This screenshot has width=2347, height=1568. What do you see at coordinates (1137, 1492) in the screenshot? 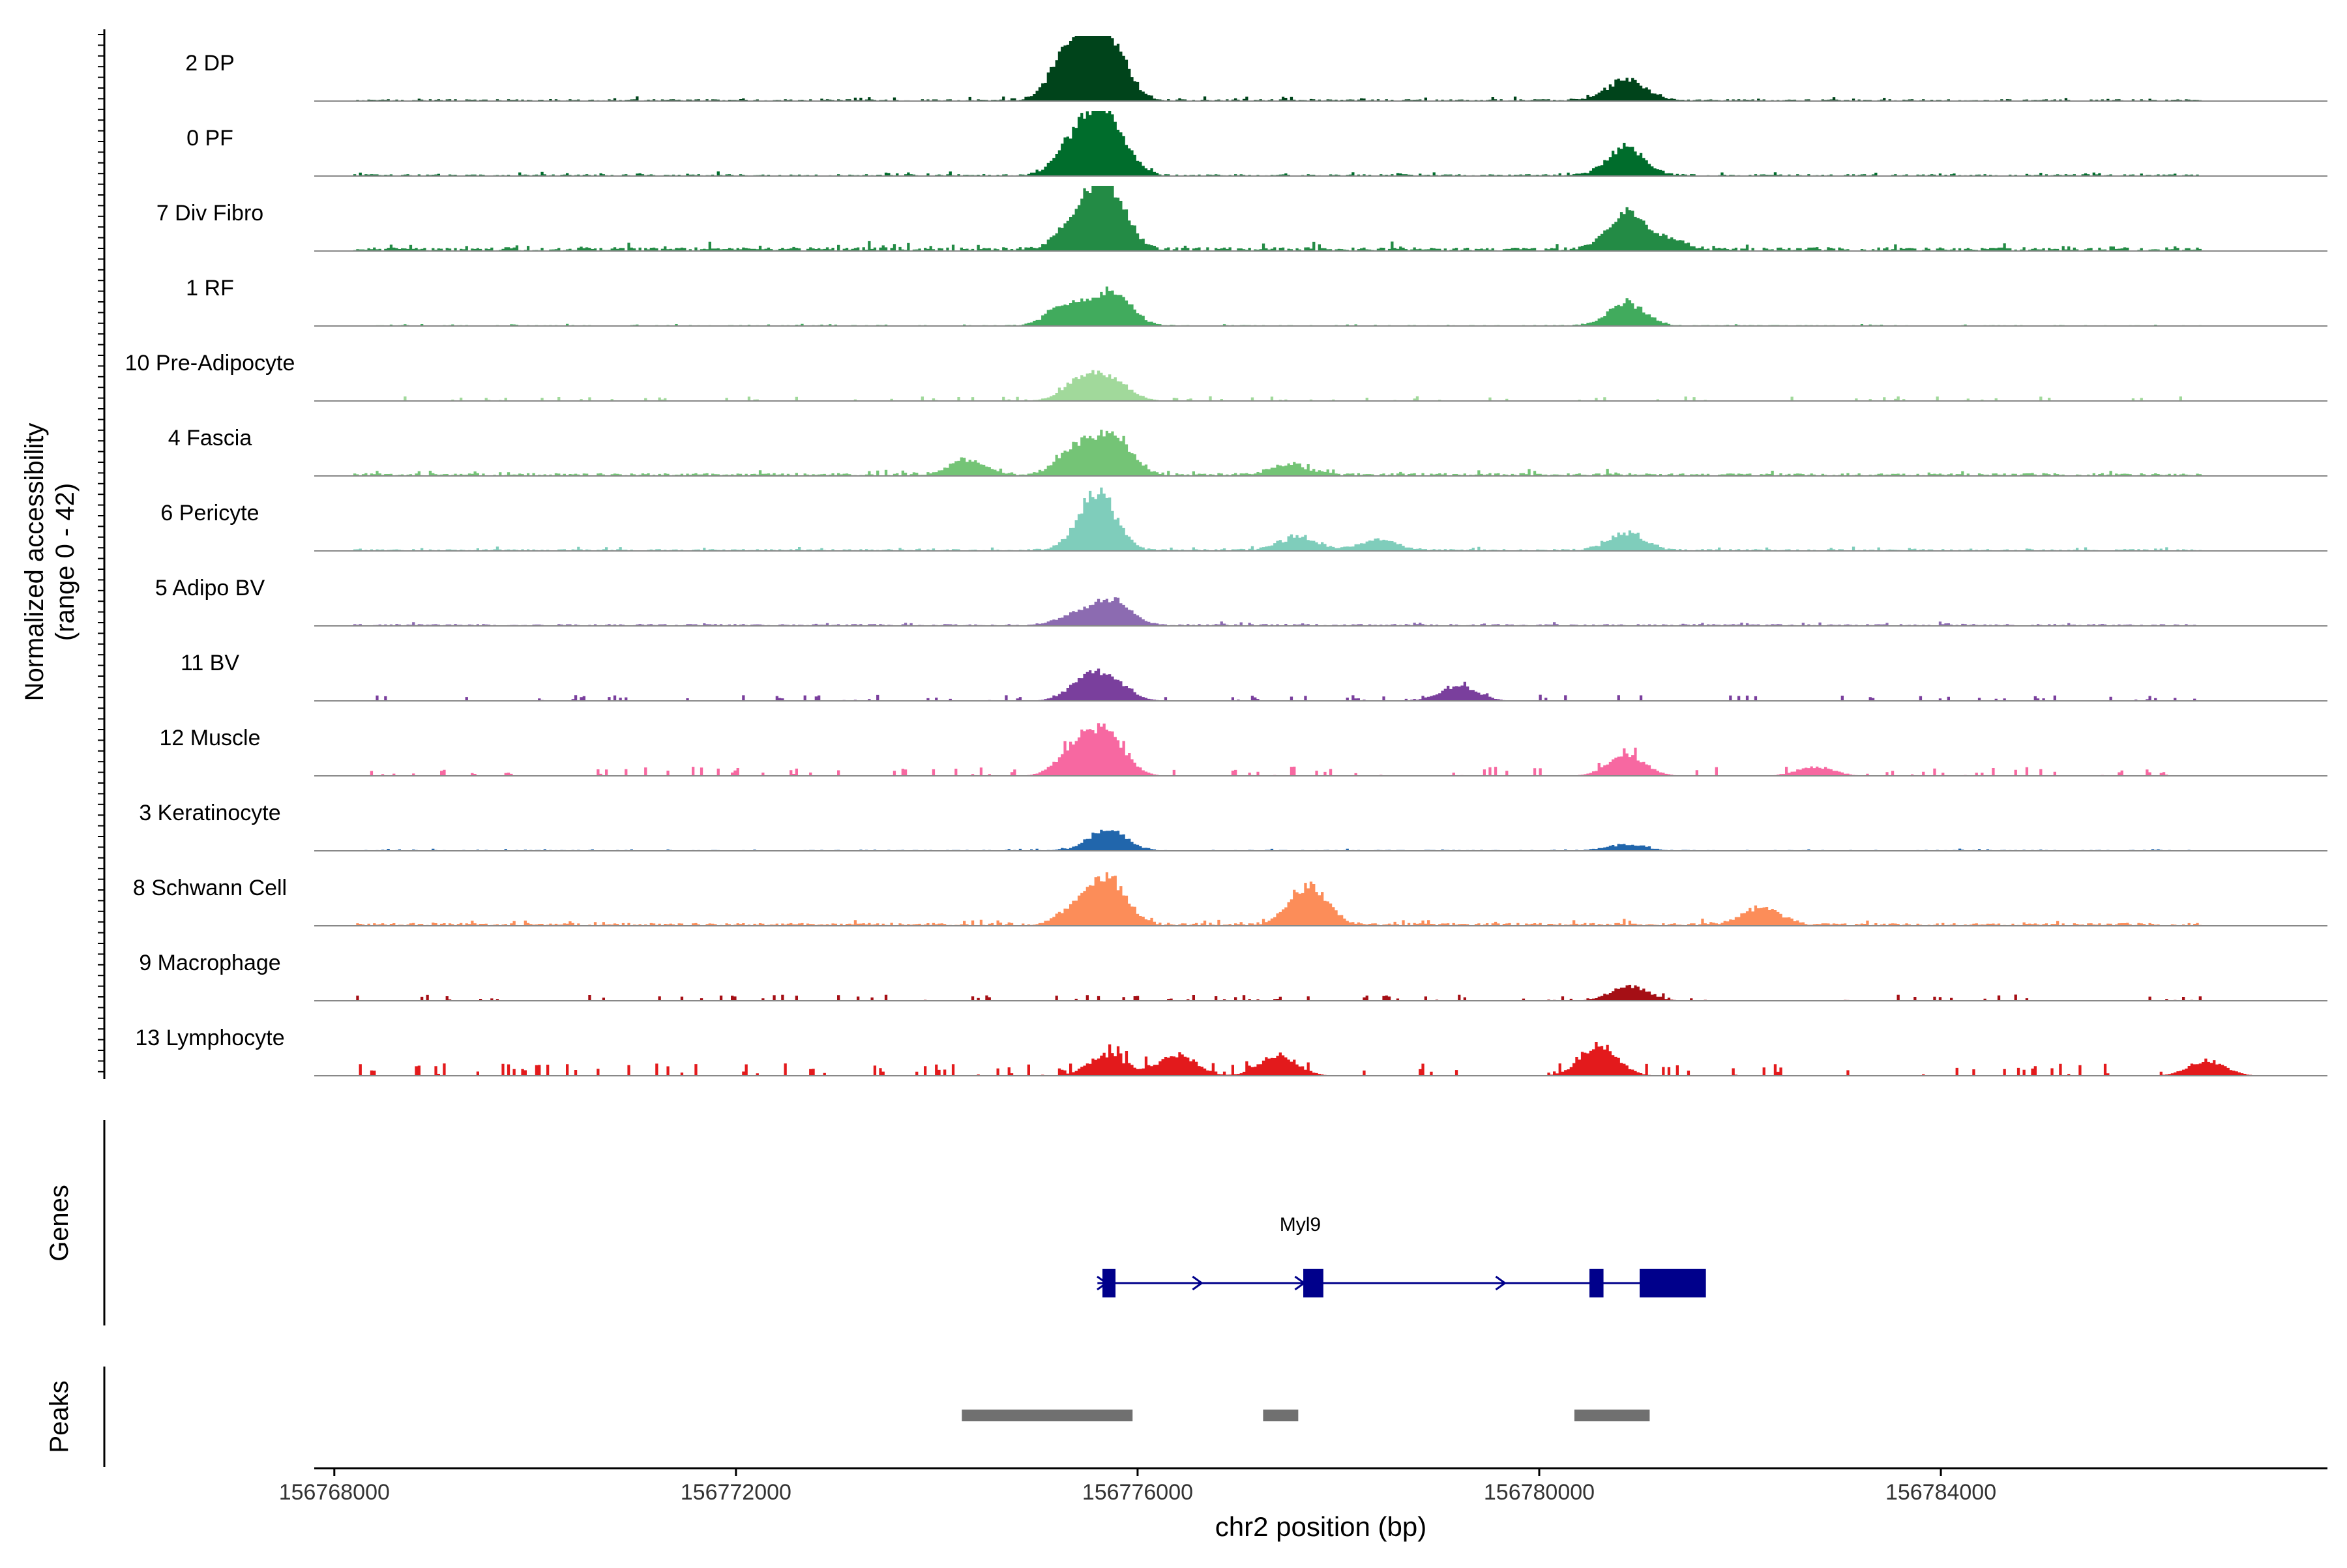
I see `x-tick-label: 156776000` at bounding box center [1137, 1492].